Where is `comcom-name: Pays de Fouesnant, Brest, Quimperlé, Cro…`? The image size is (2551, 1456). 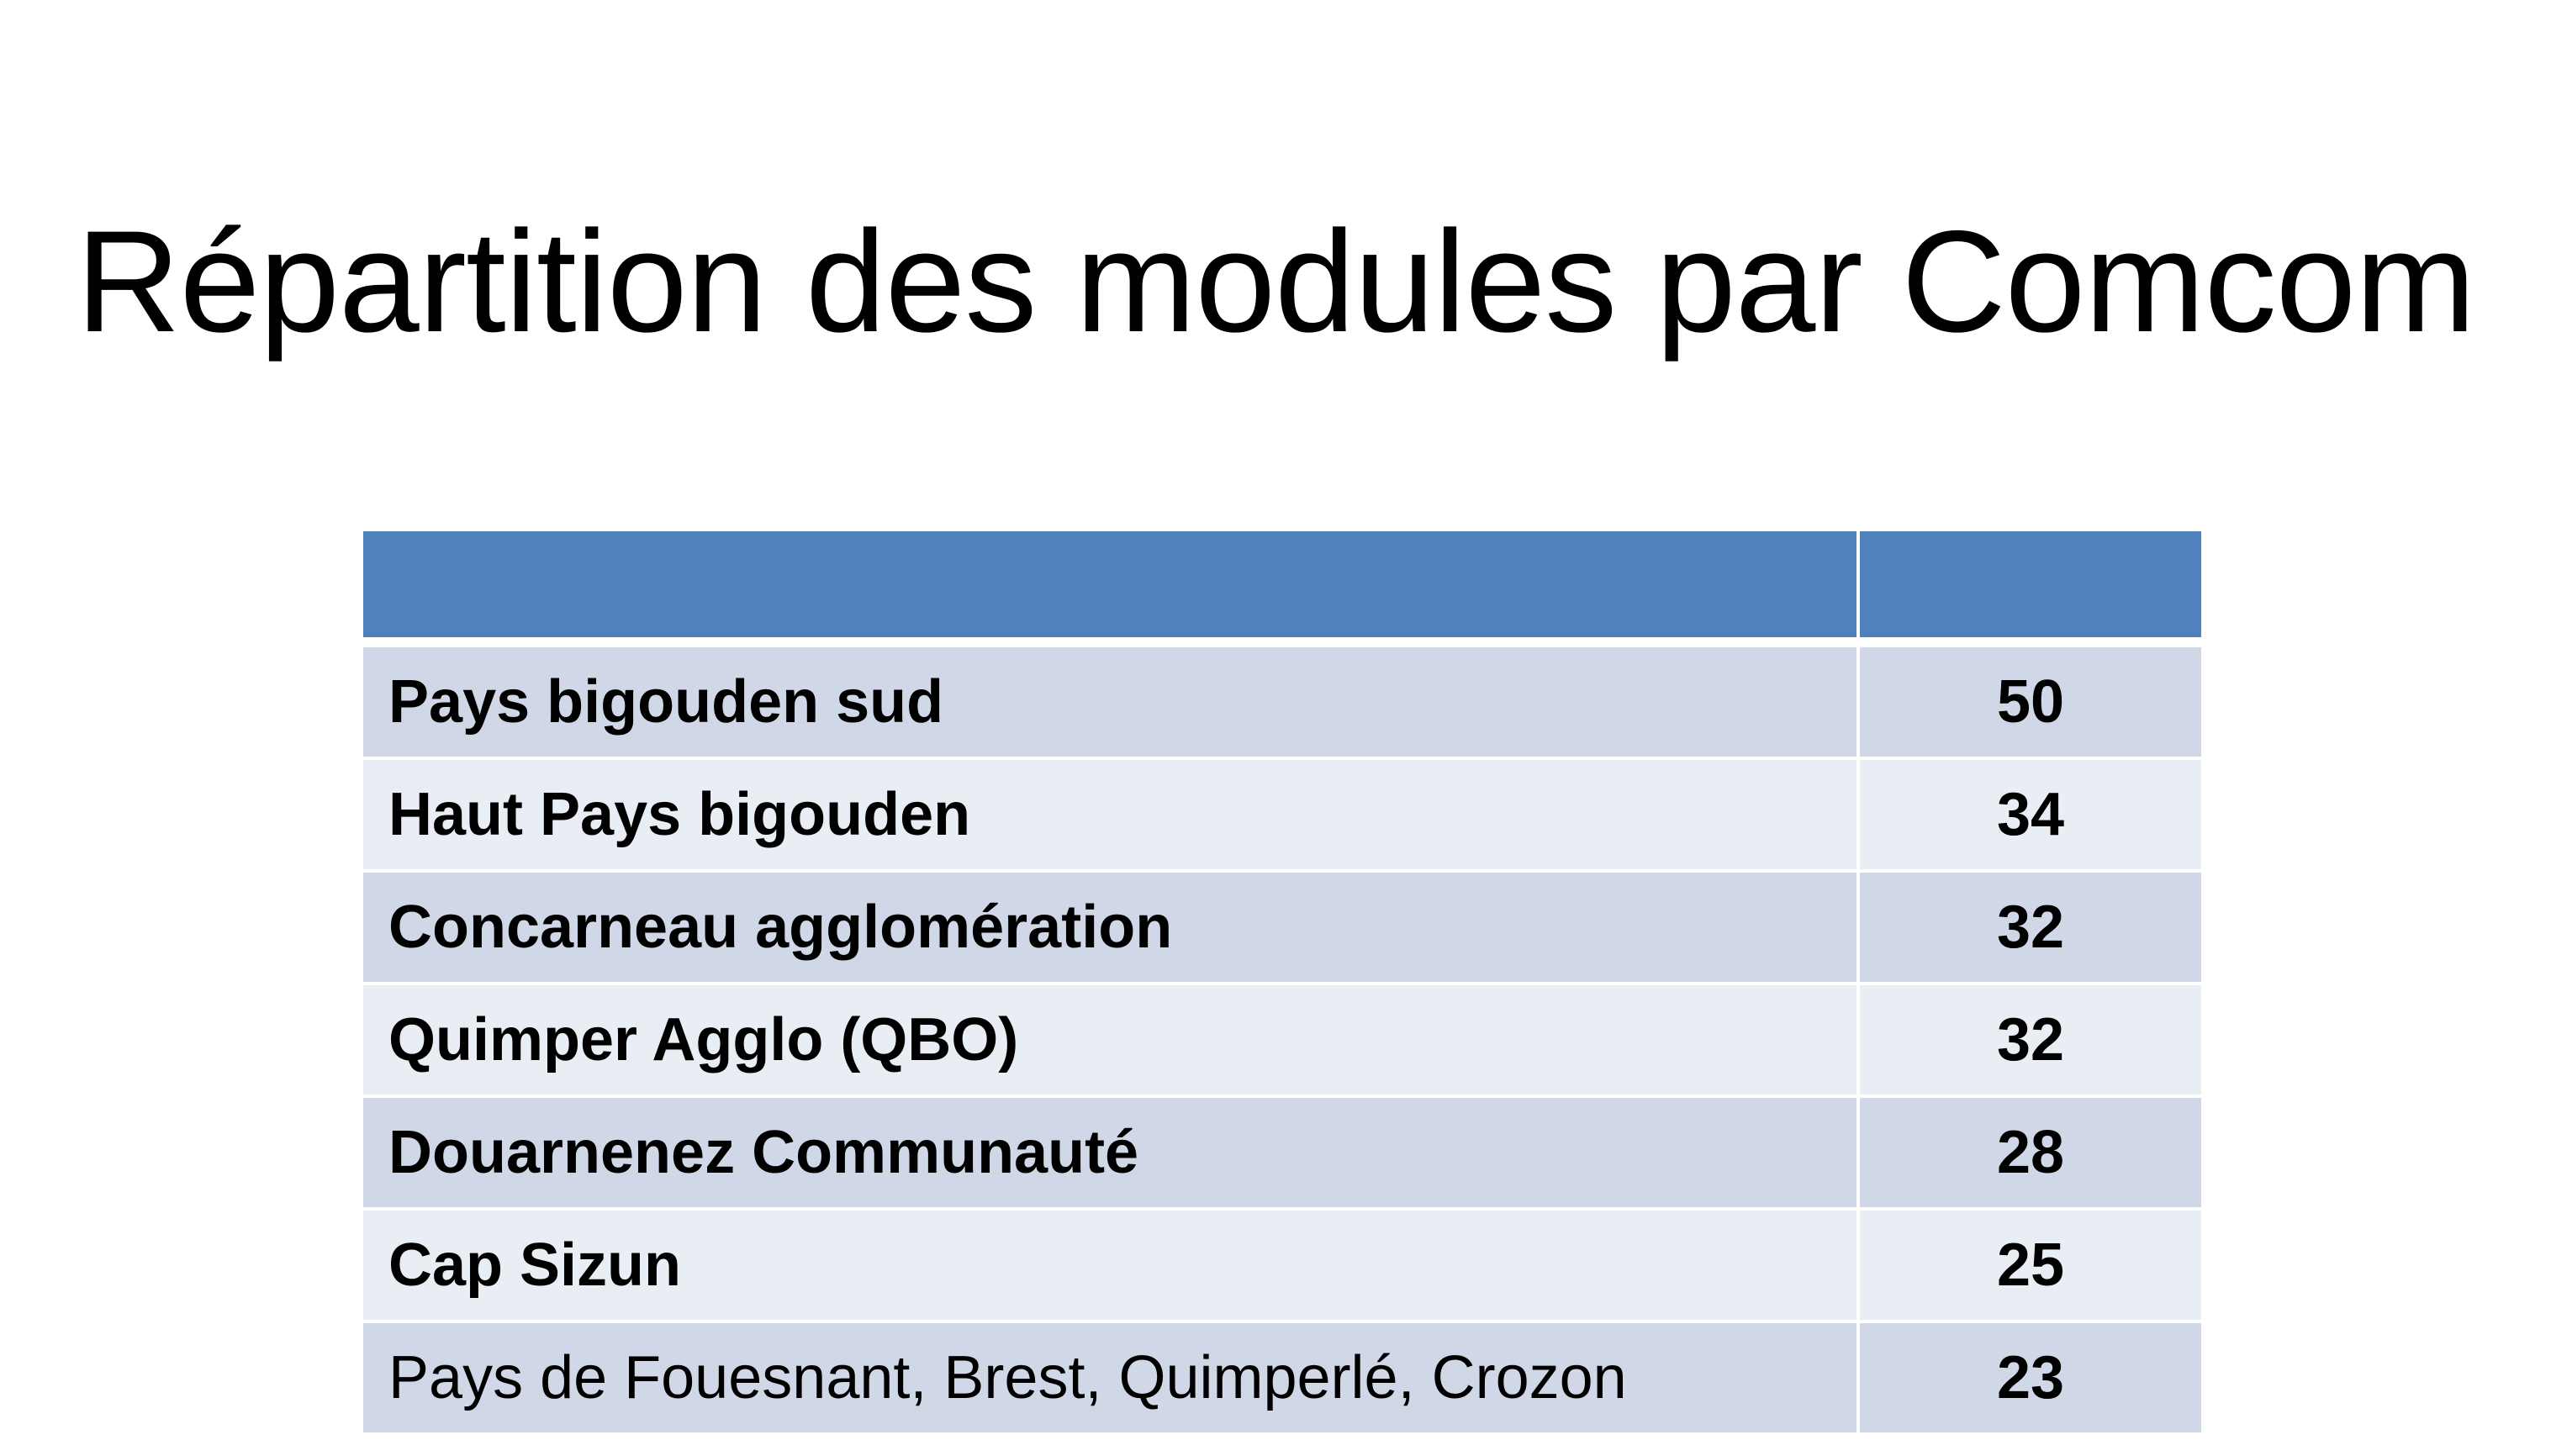 comcom-name: Pays de Fouesnant, Brest, Quimperlé, Cro… is located at coordinates (1111, 1378).